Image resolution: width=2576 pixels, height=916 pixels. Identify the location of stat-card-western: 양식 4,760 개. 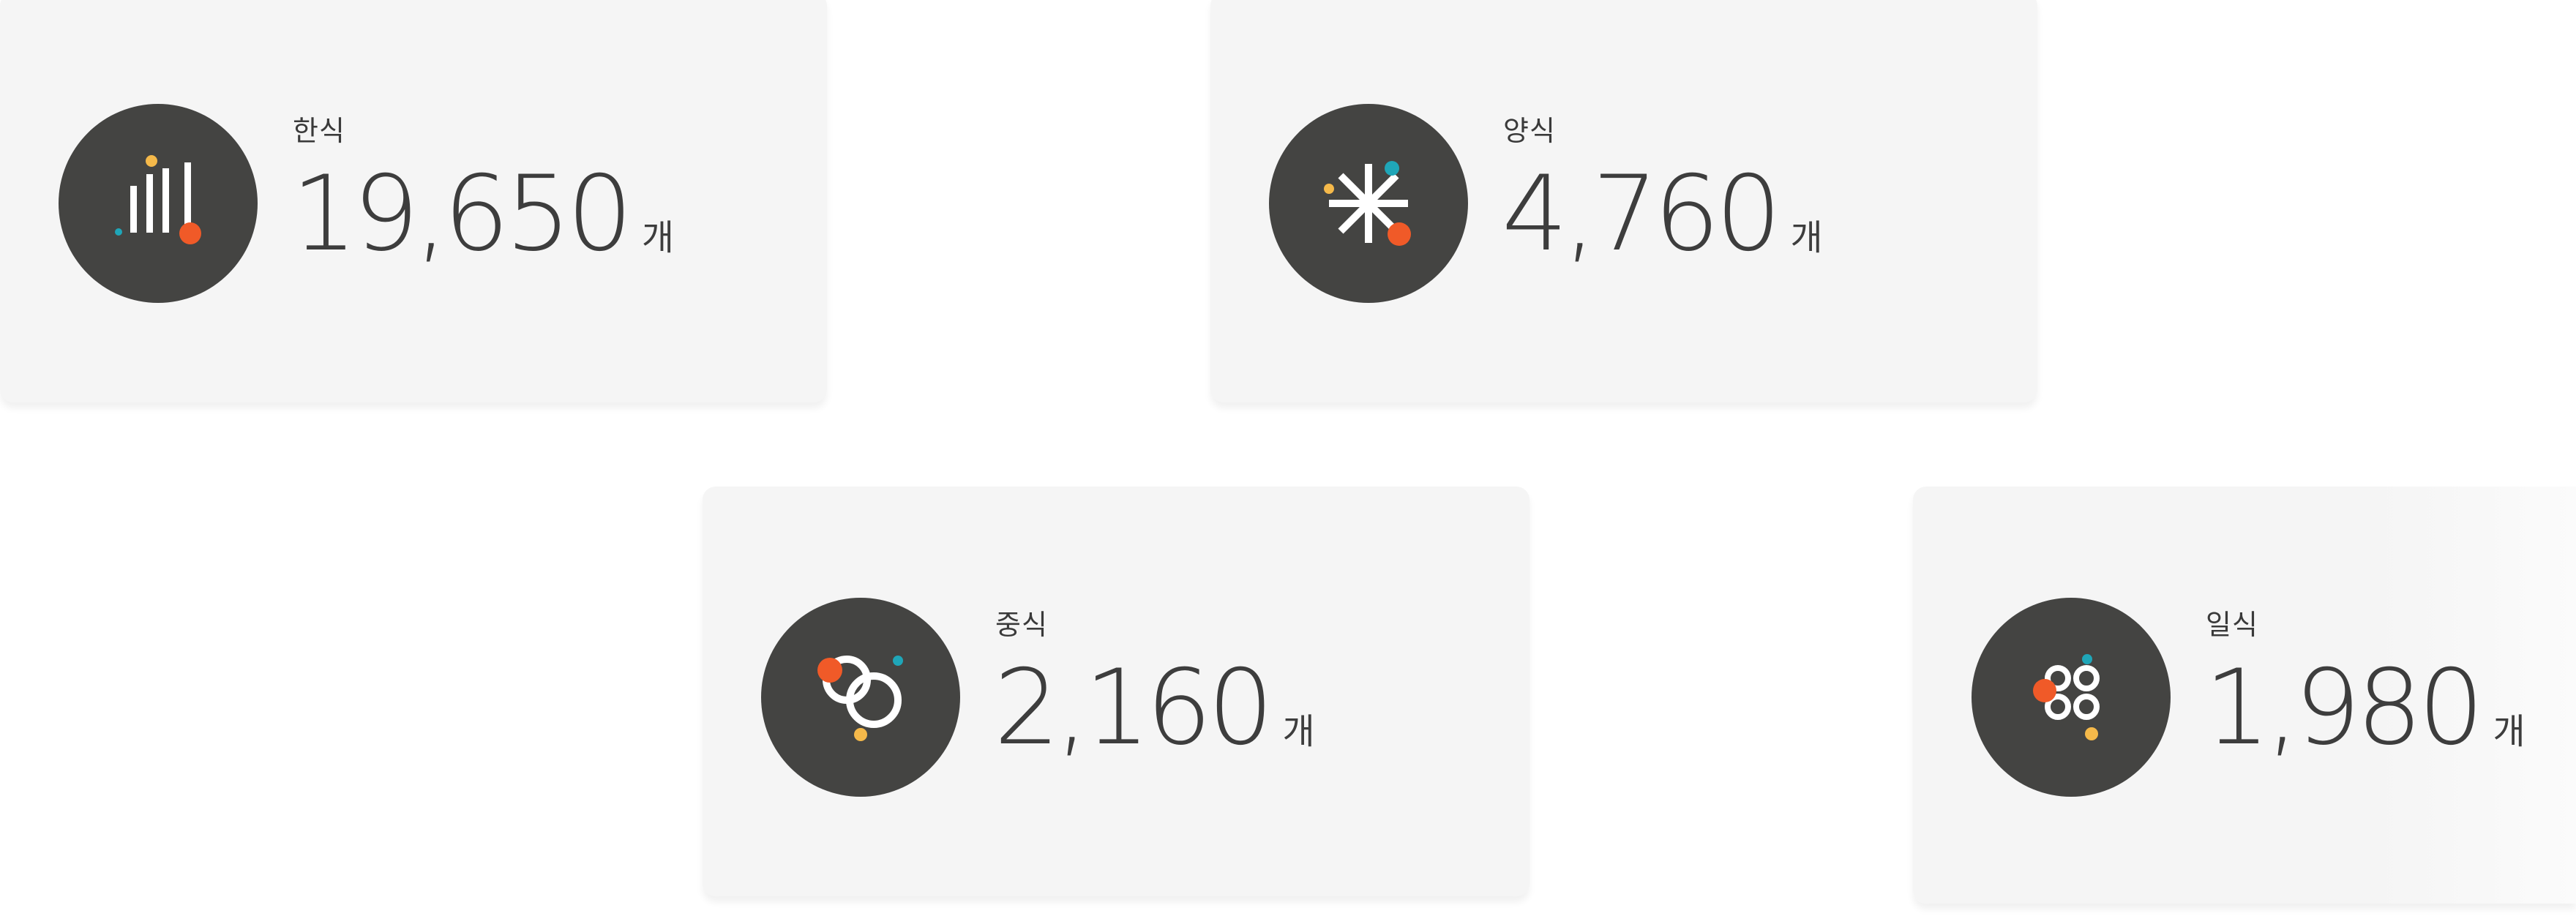
(1623, 201).